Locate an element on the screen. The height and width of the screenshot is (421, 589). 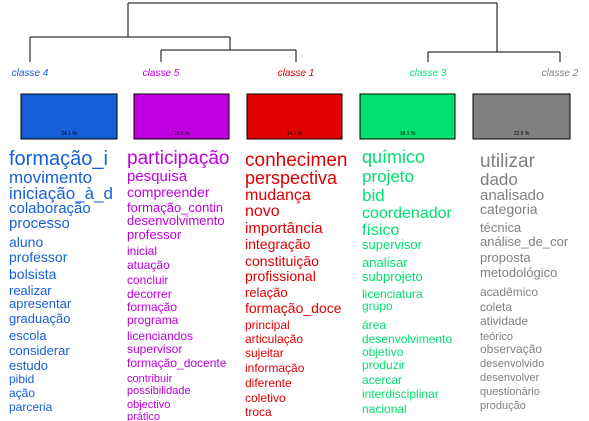
word: troca is located at coordinates (258, 412).